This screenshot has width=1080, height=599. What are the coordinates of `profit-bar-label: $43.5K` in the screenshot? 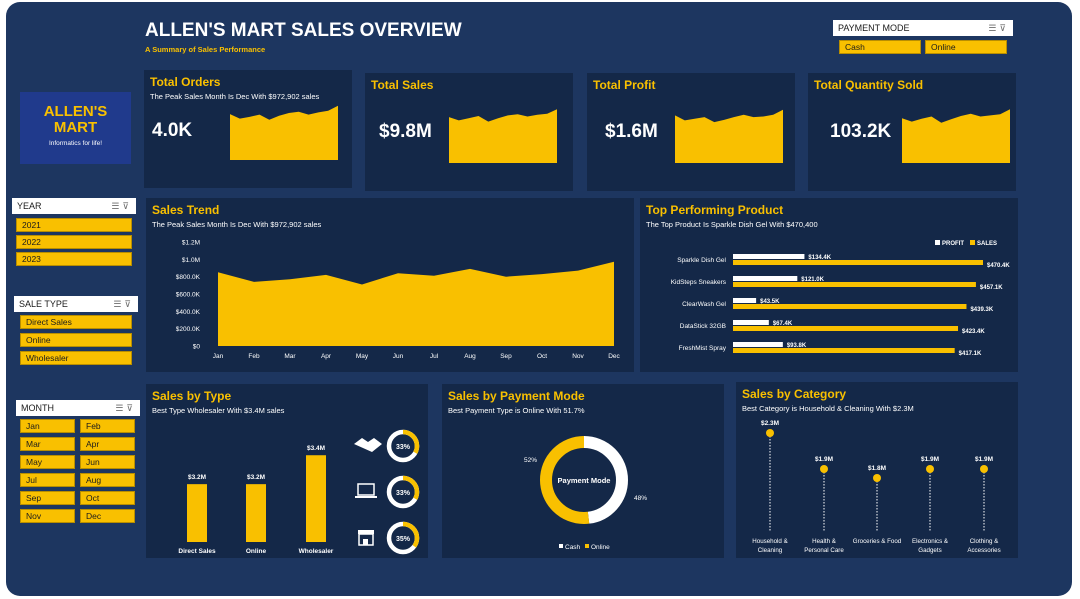 It's located at (770, 302).